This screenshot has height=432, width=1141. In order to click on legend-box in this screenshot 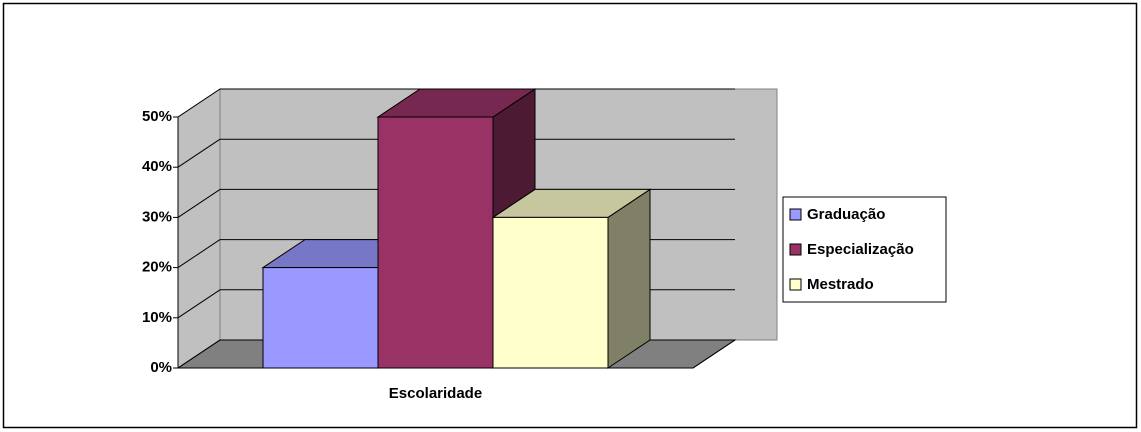, I will do `click(864, 249)`.